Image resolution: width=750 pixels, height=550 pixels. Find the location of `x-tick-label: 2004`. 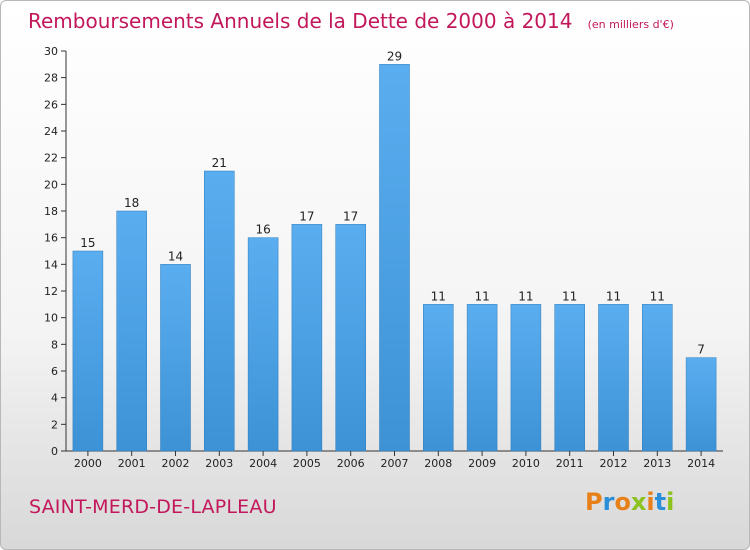

x-tick-label: 2004 is located at coordinates (263, 463).